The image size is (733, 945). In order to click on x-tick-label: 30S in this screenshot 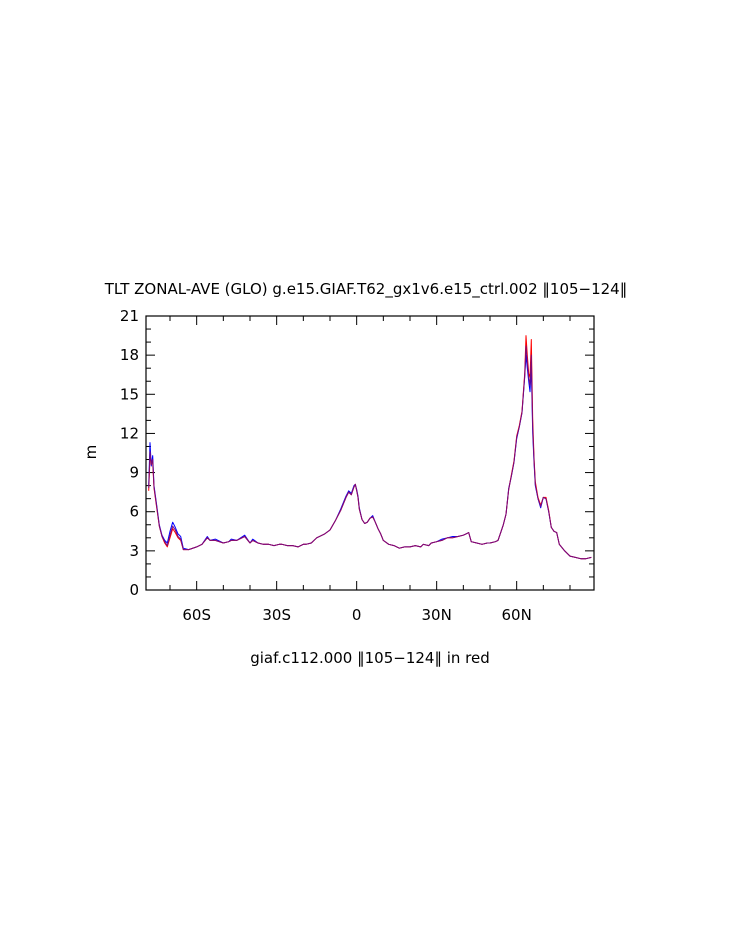, I will do `click(276, 615)`.